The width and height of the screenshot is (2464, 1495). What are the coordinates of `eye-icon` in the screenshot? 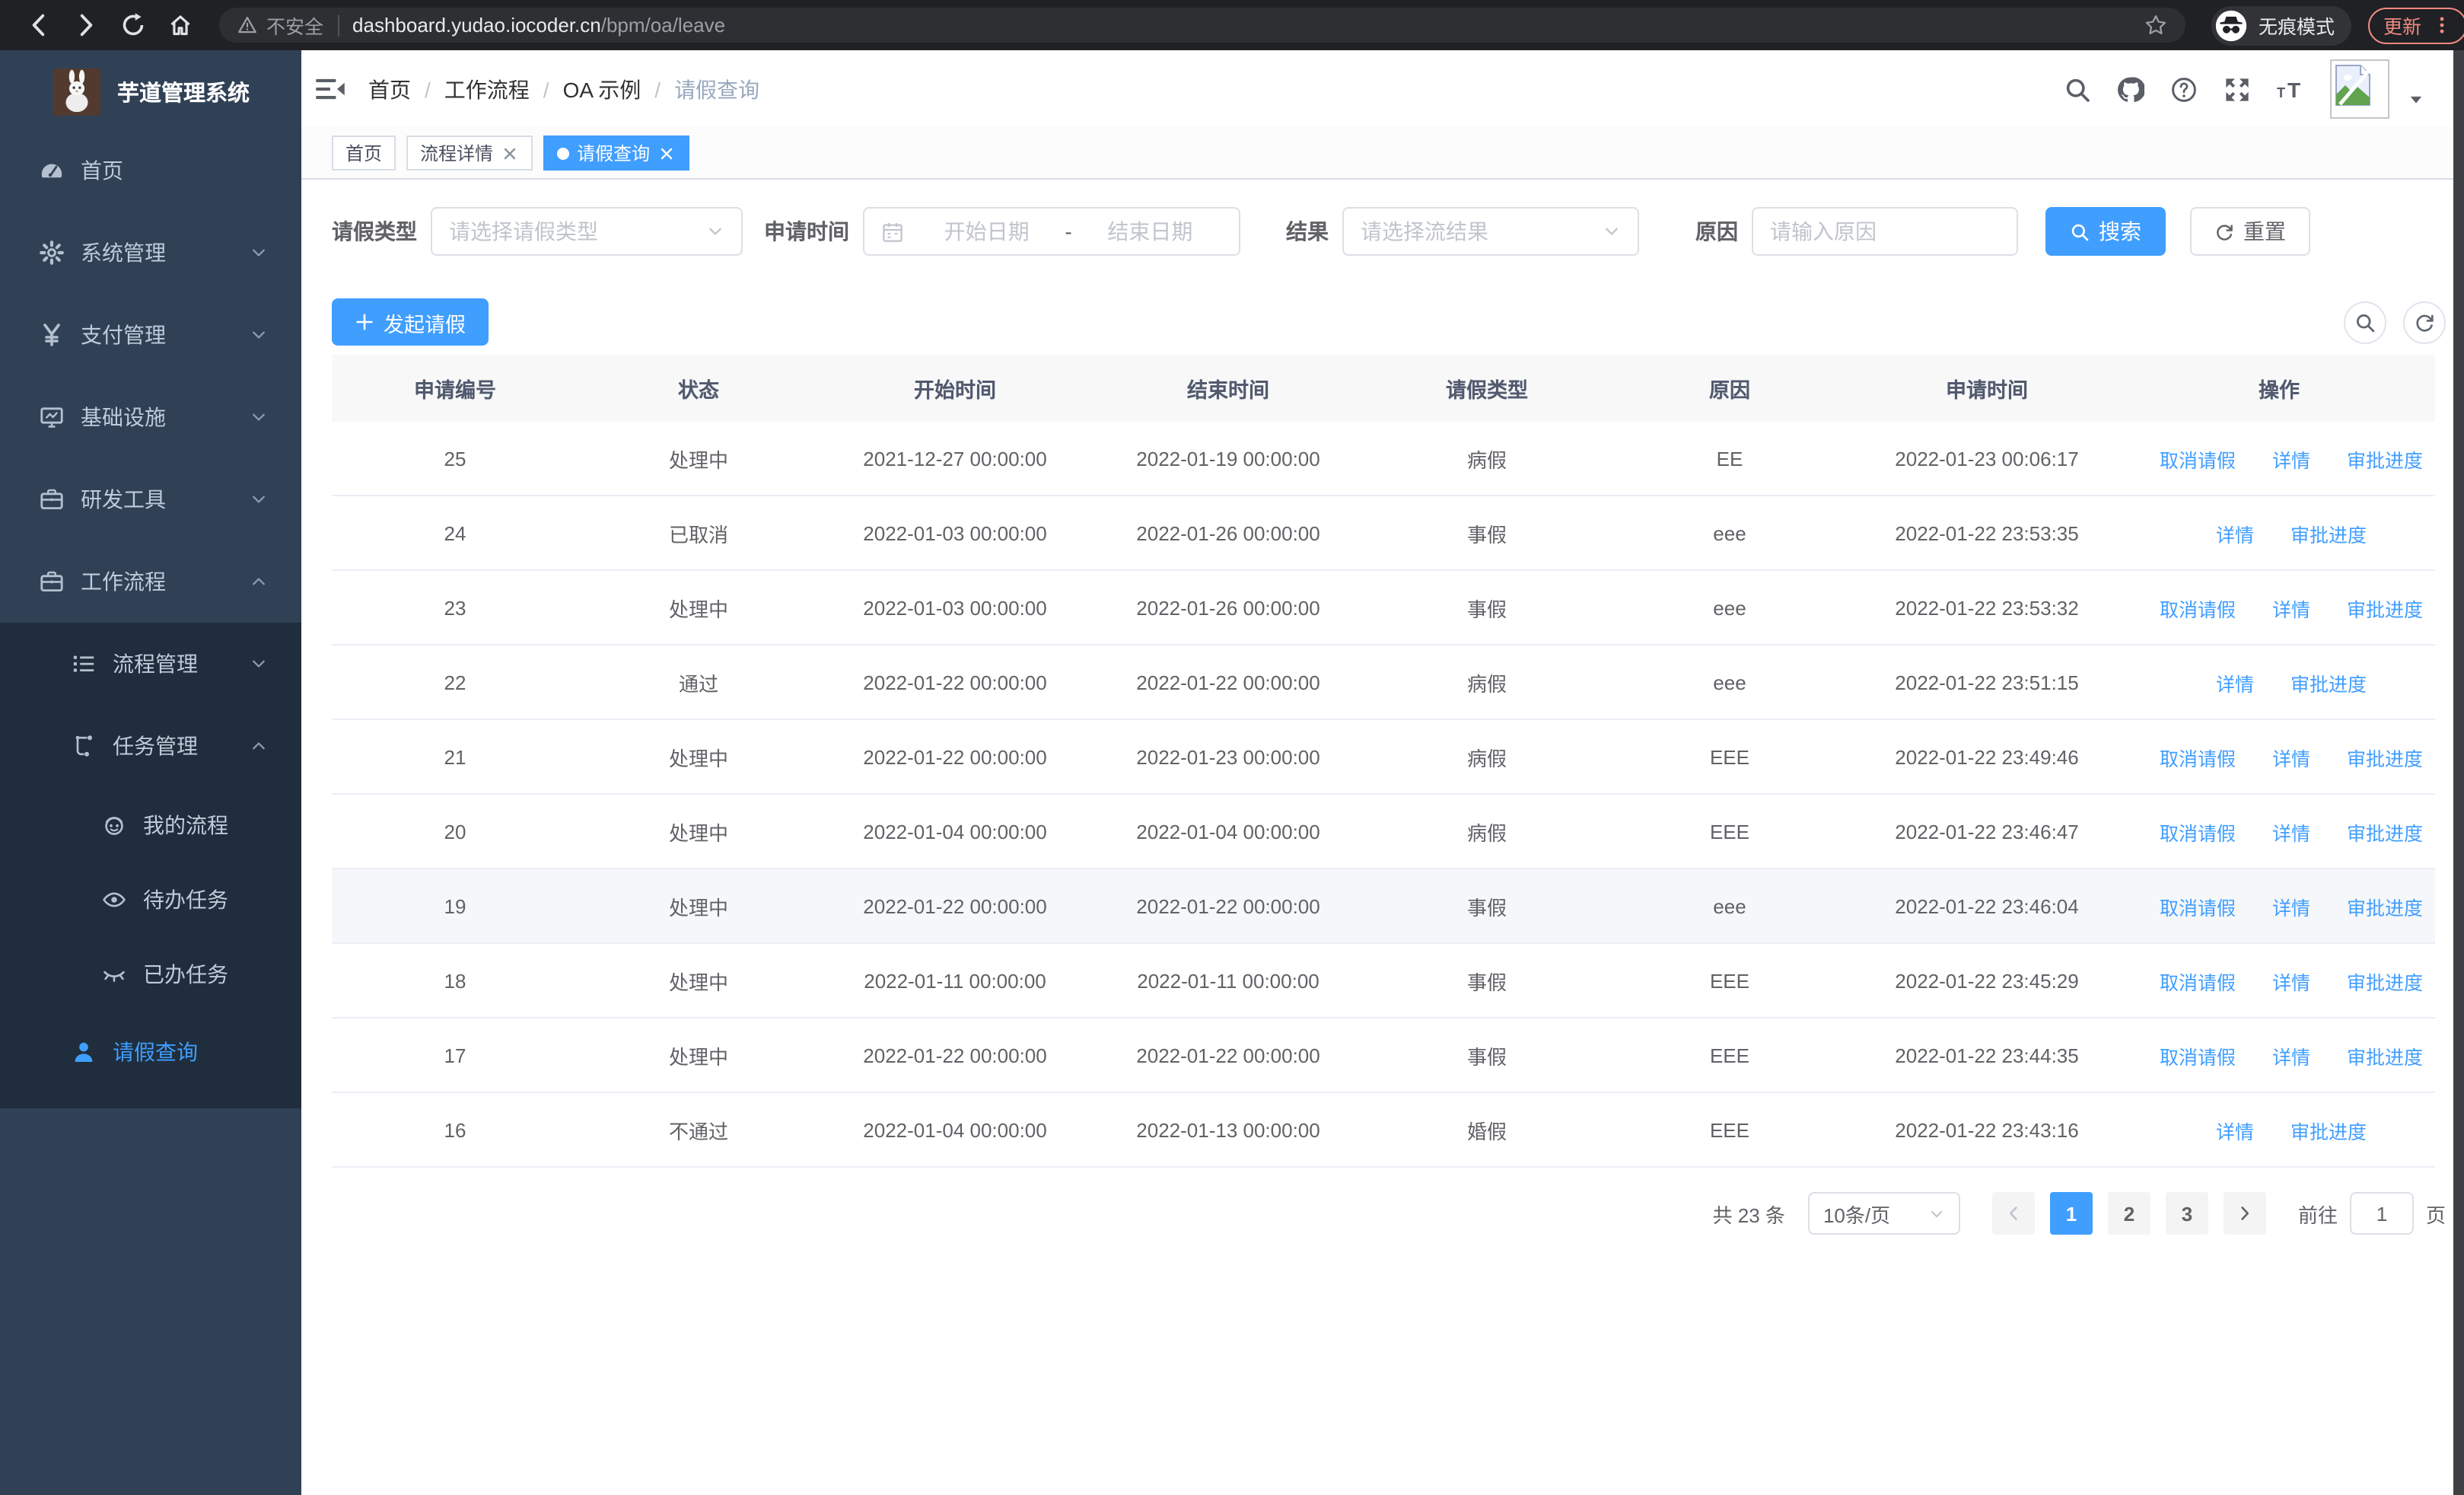 It's located at (2201, 1130).